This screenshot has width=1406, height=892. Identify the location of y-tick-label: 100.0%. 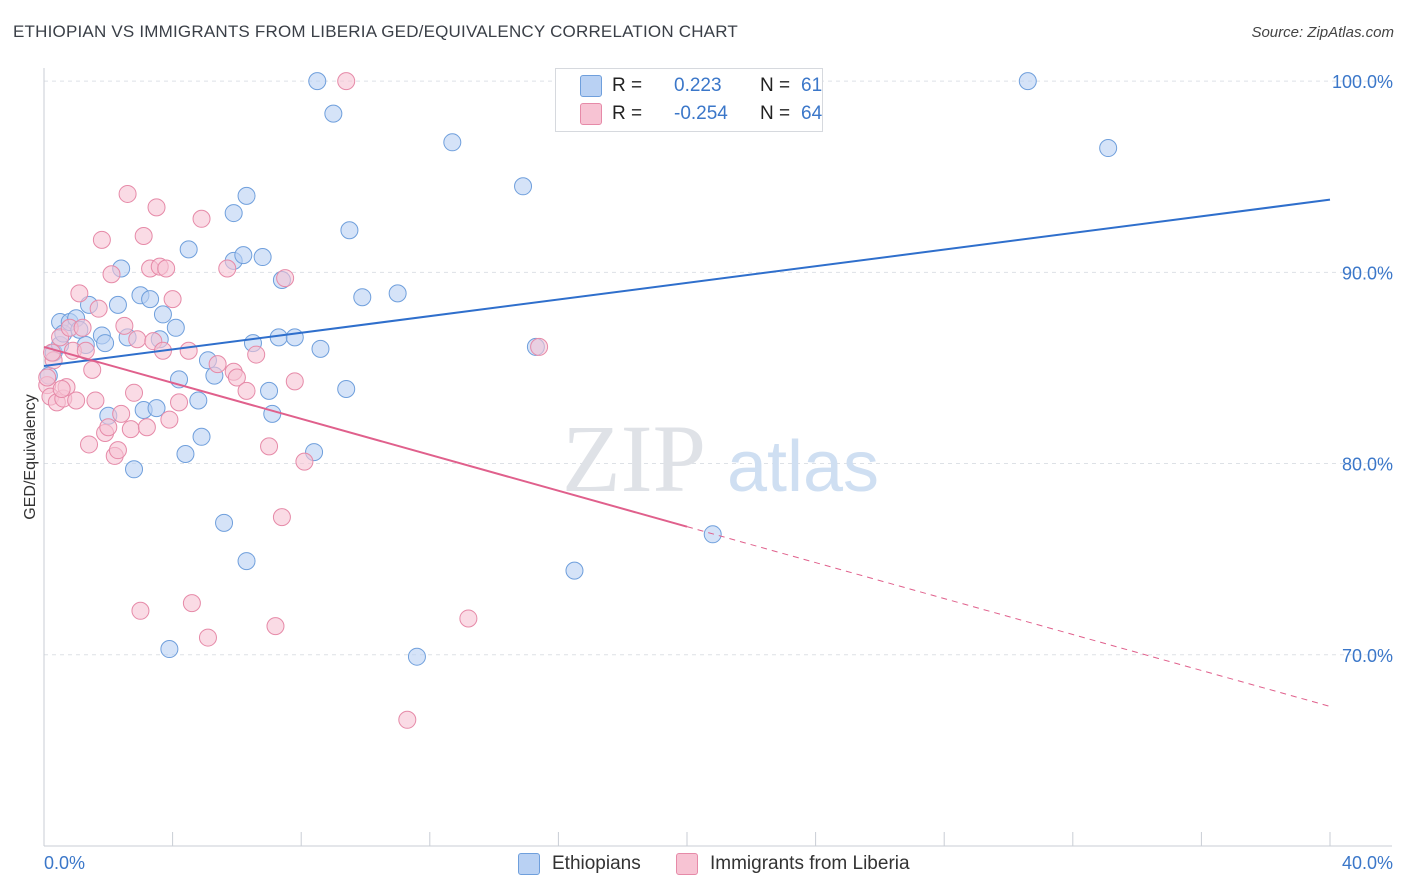
(1362, 82).